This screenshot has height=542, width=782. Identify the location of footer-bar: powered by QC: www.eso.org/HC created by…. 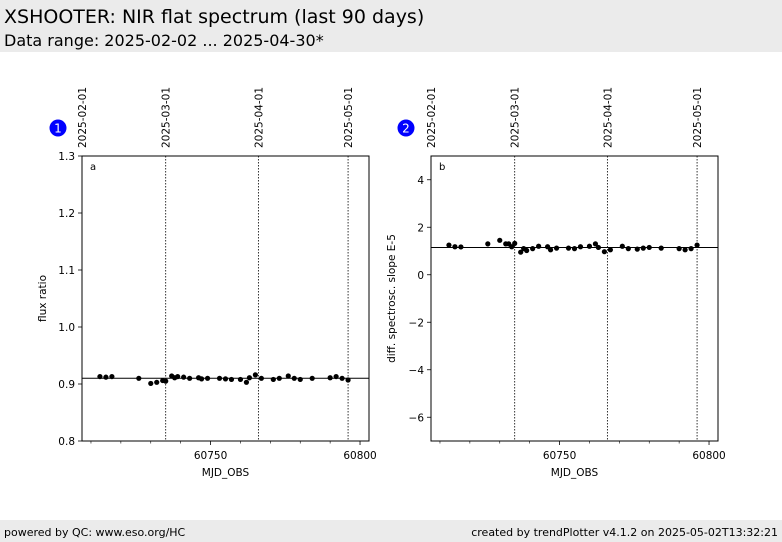
(391, 531).